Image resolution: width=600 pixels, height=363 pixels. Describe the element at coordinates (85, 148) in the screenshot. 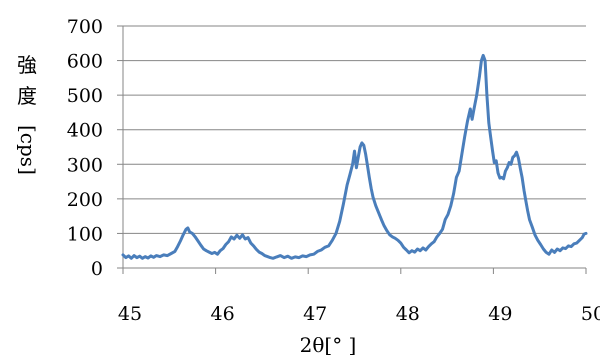

I see `y-tick-labels: 0 100 200 300 400 500 600 700` at that location.